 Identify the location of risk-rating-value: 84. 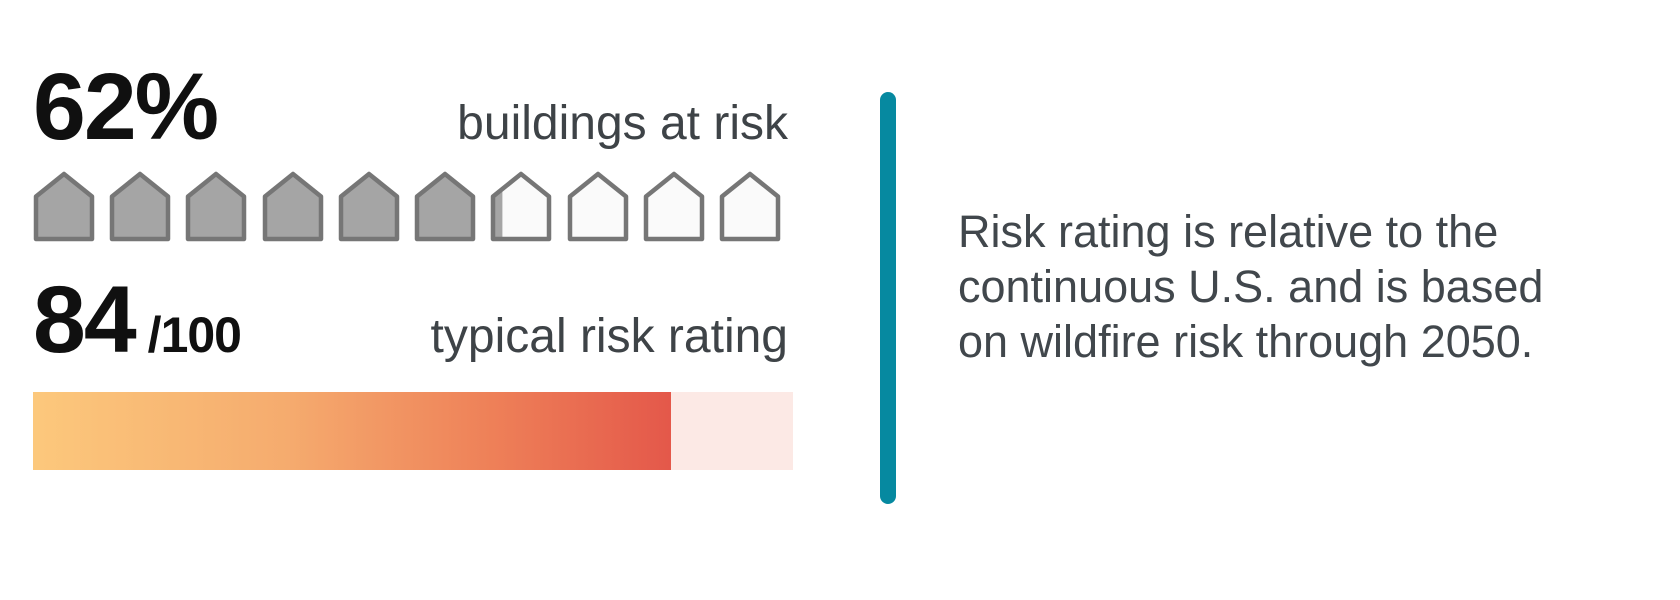
(85, 320).